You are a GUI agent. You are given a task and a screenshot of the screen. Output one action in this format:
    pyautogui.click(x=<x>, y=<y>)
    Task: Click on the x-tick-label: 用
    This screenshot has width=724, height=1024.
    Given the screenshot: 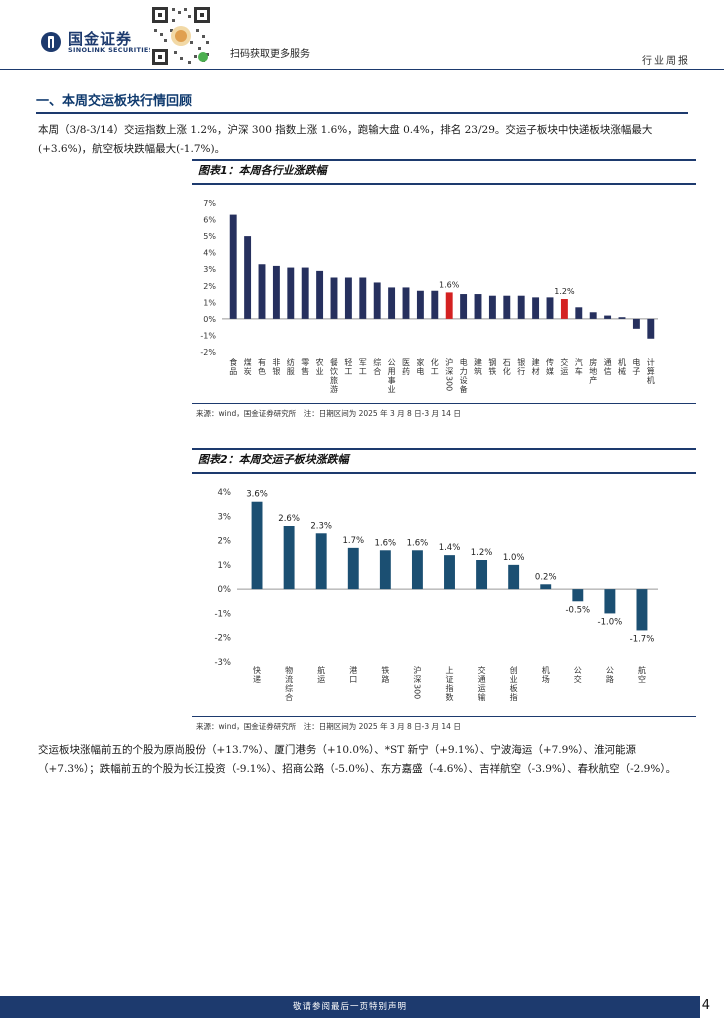 What is the action you would take?
    pyautogui.click(x=392, y=371)
    